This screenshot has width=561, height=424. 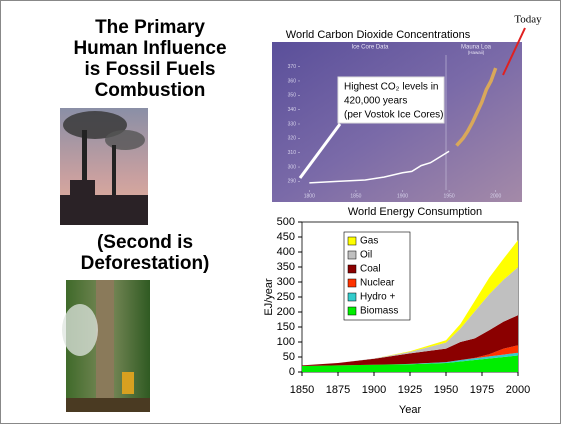 What do you see at coordinates (410, 390) in the screenshot?
I see `x-tick-label: 1925` at bounding box center [410, 390].